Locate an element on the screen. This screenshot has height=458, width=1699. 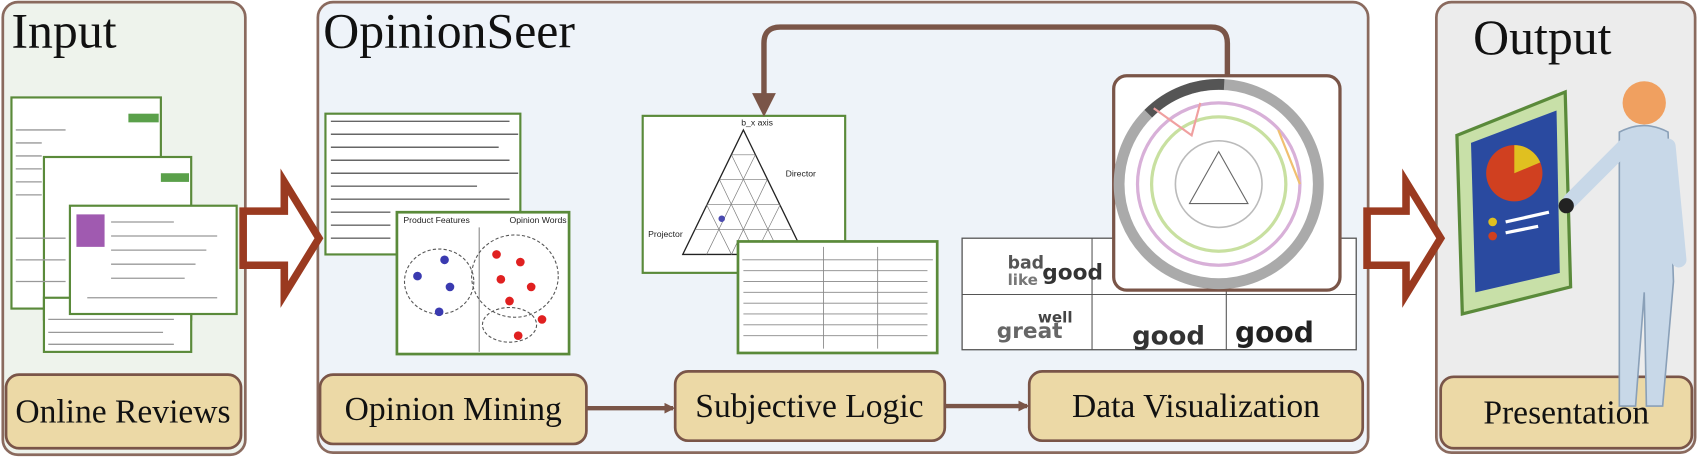
panel-title: Input is located at coordinates (63, 31).